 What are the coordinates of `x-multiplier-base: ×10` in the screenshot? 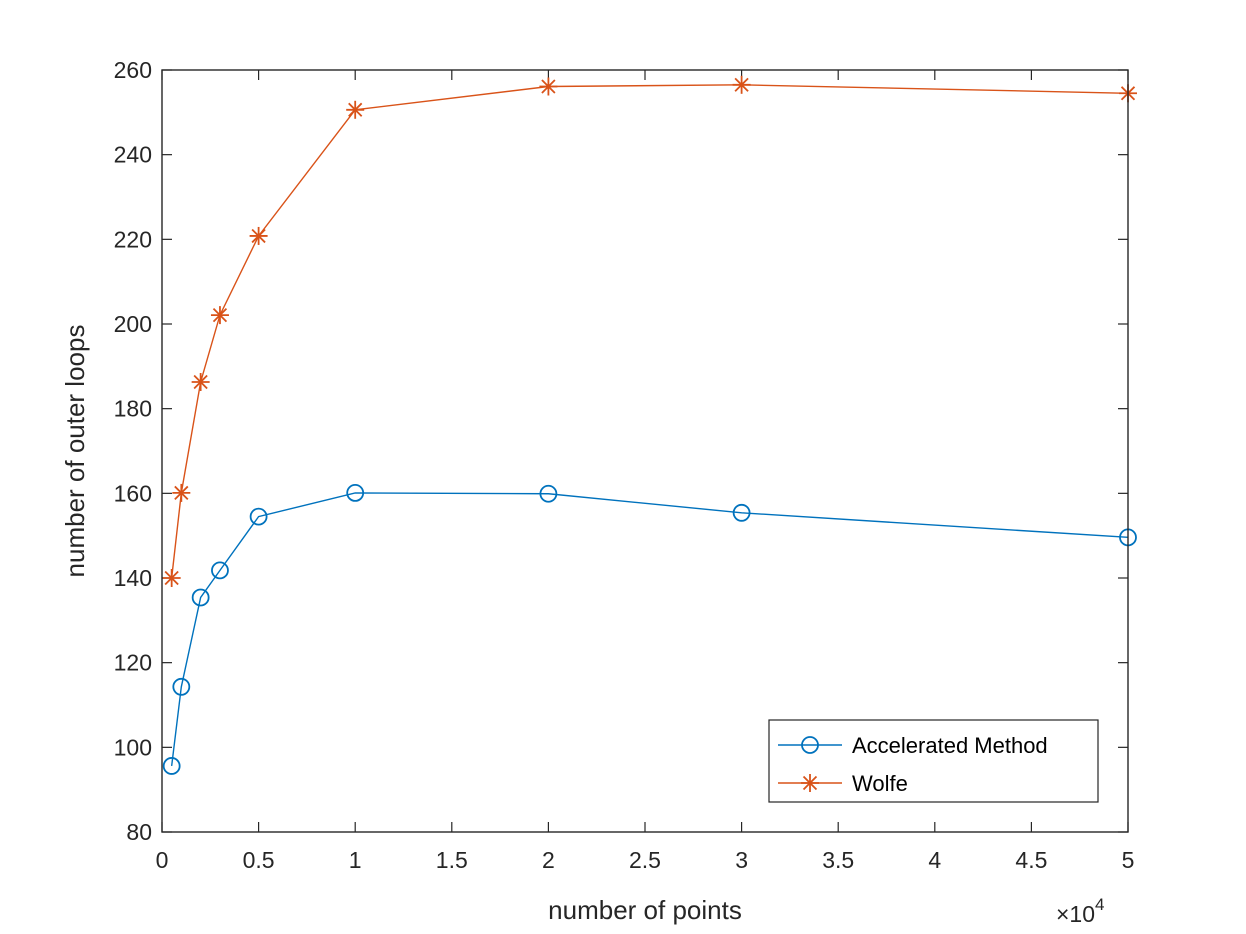 It's located at (1075, 914).